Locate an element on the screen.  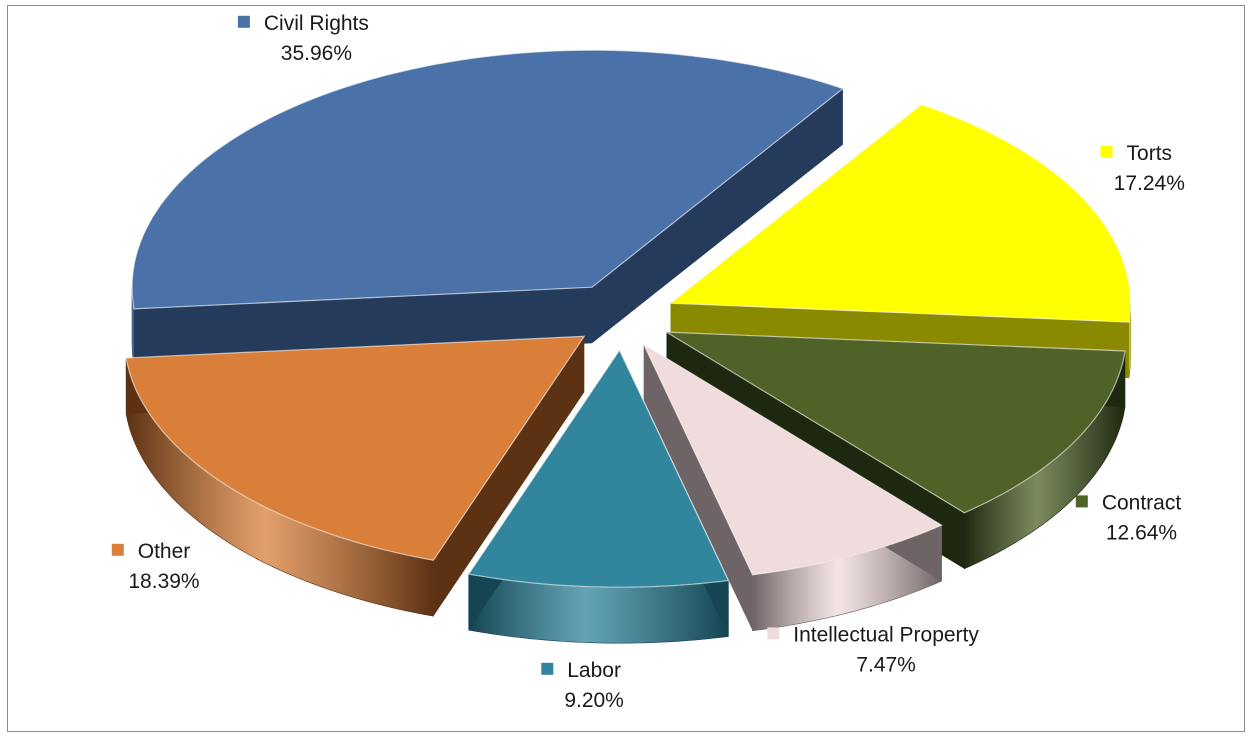
slice-value-other: 18.39% is located at coordinates (163, 581).